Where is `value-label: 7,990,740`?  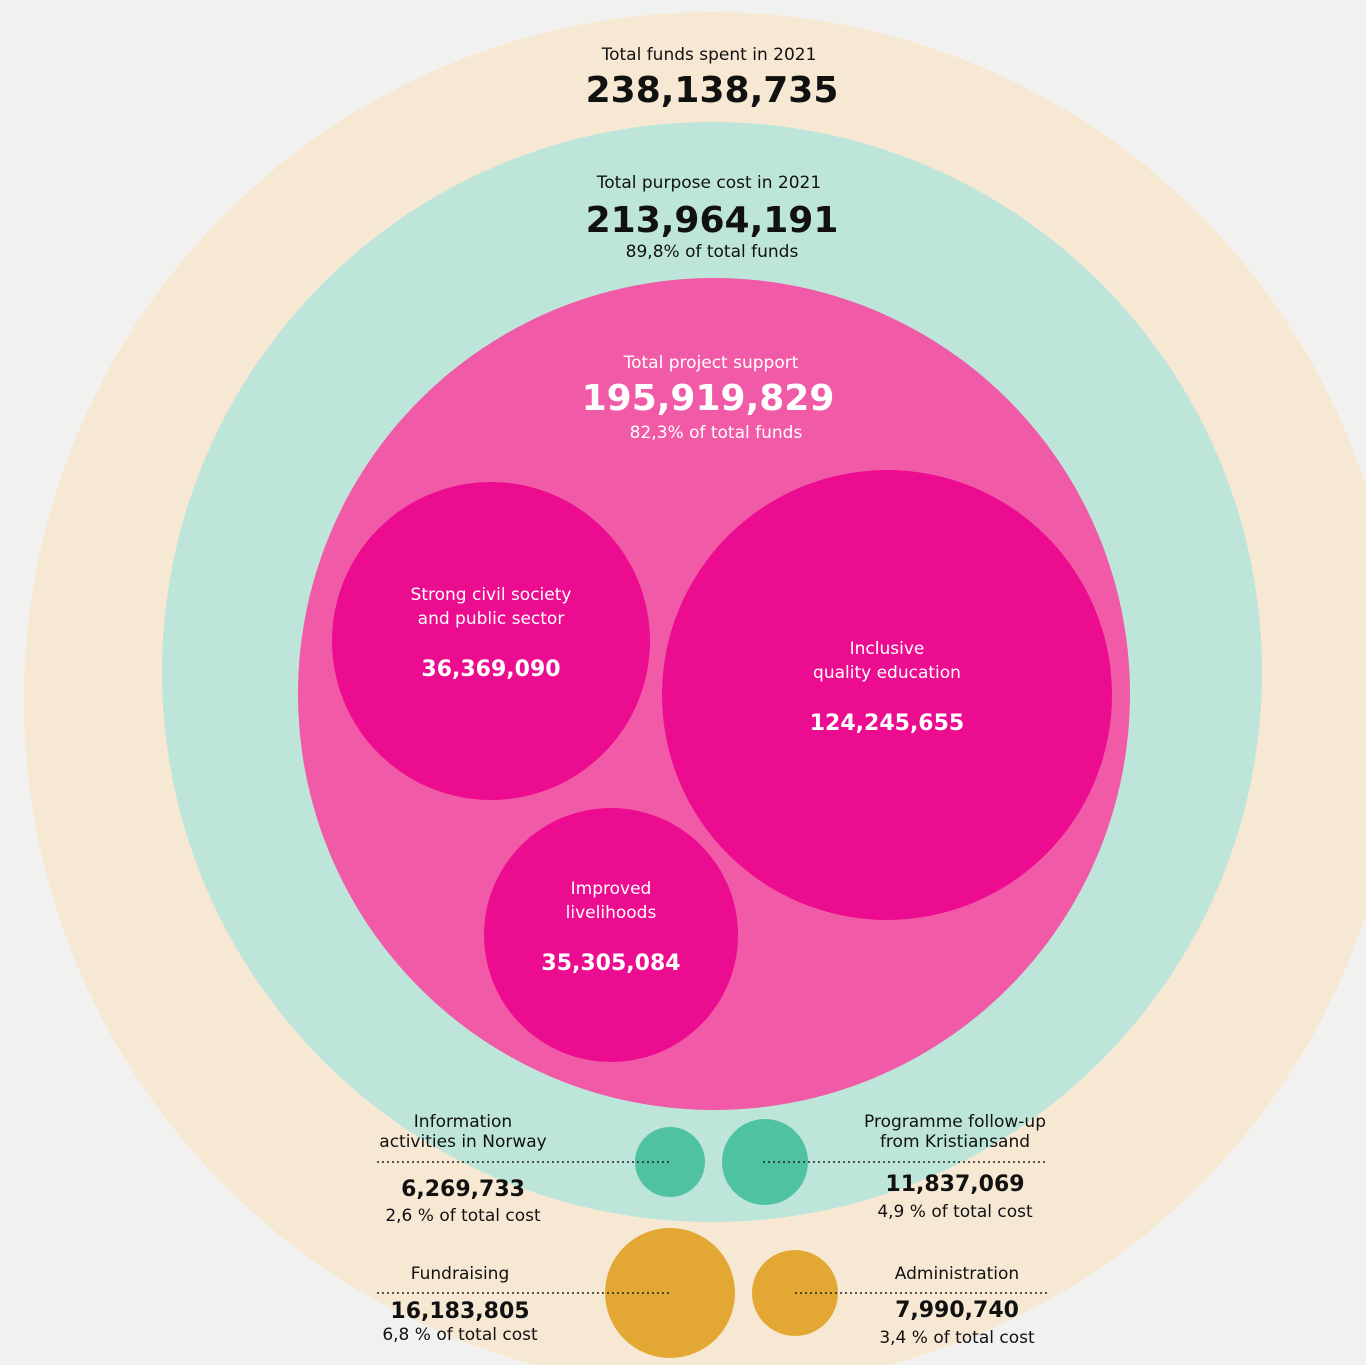 value-label: 7,990,740 is located at coordinates (957, 1310).